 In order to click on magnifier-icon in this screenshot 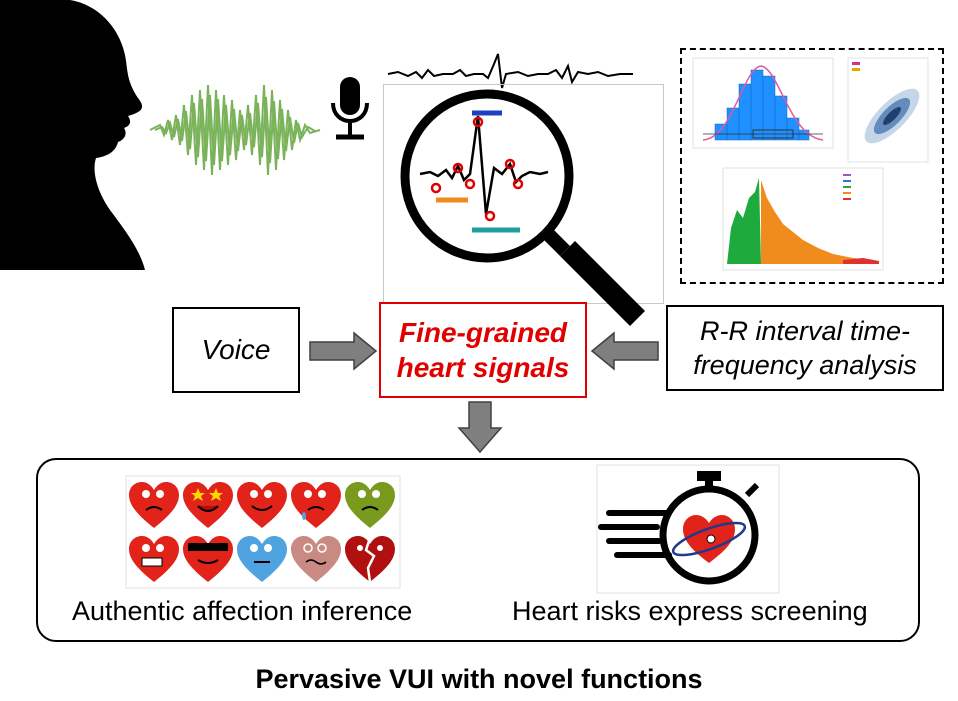, I will do `click(522, 207)`.